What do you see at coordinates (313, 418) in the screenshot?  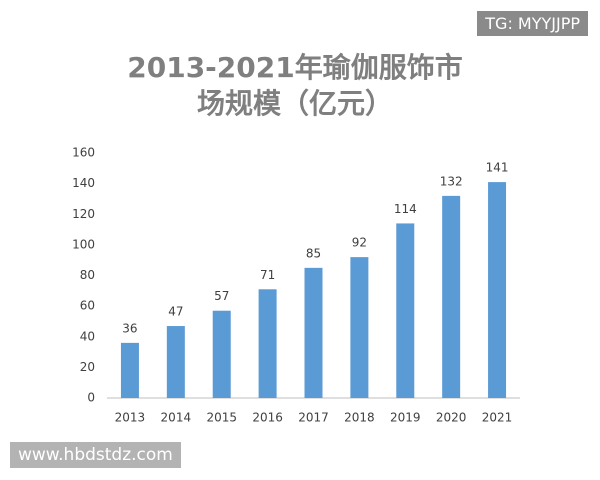 I see `x-tick-label: 2017` at bounding box center [313, 418].